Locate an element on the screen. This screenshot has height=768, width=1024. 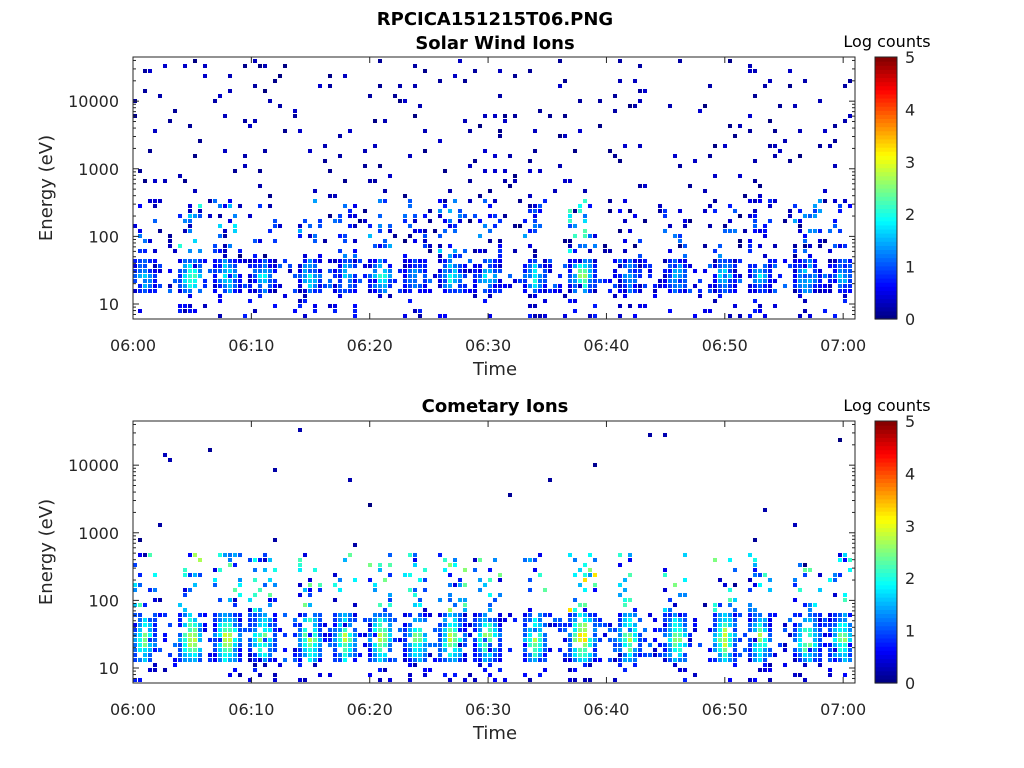
colorbar-tick-label: 5 is located at coordinates (910, 57).